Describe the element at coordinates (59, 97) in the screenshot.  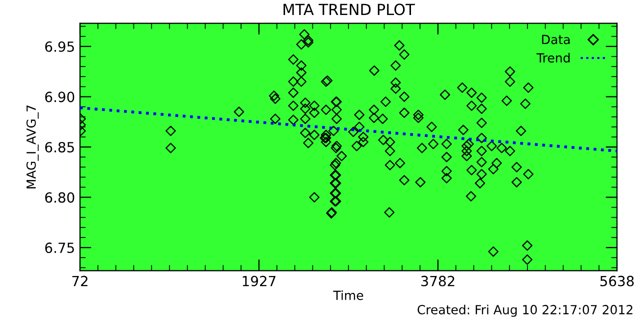
I see `y-tick-label: 6.90` at that location.